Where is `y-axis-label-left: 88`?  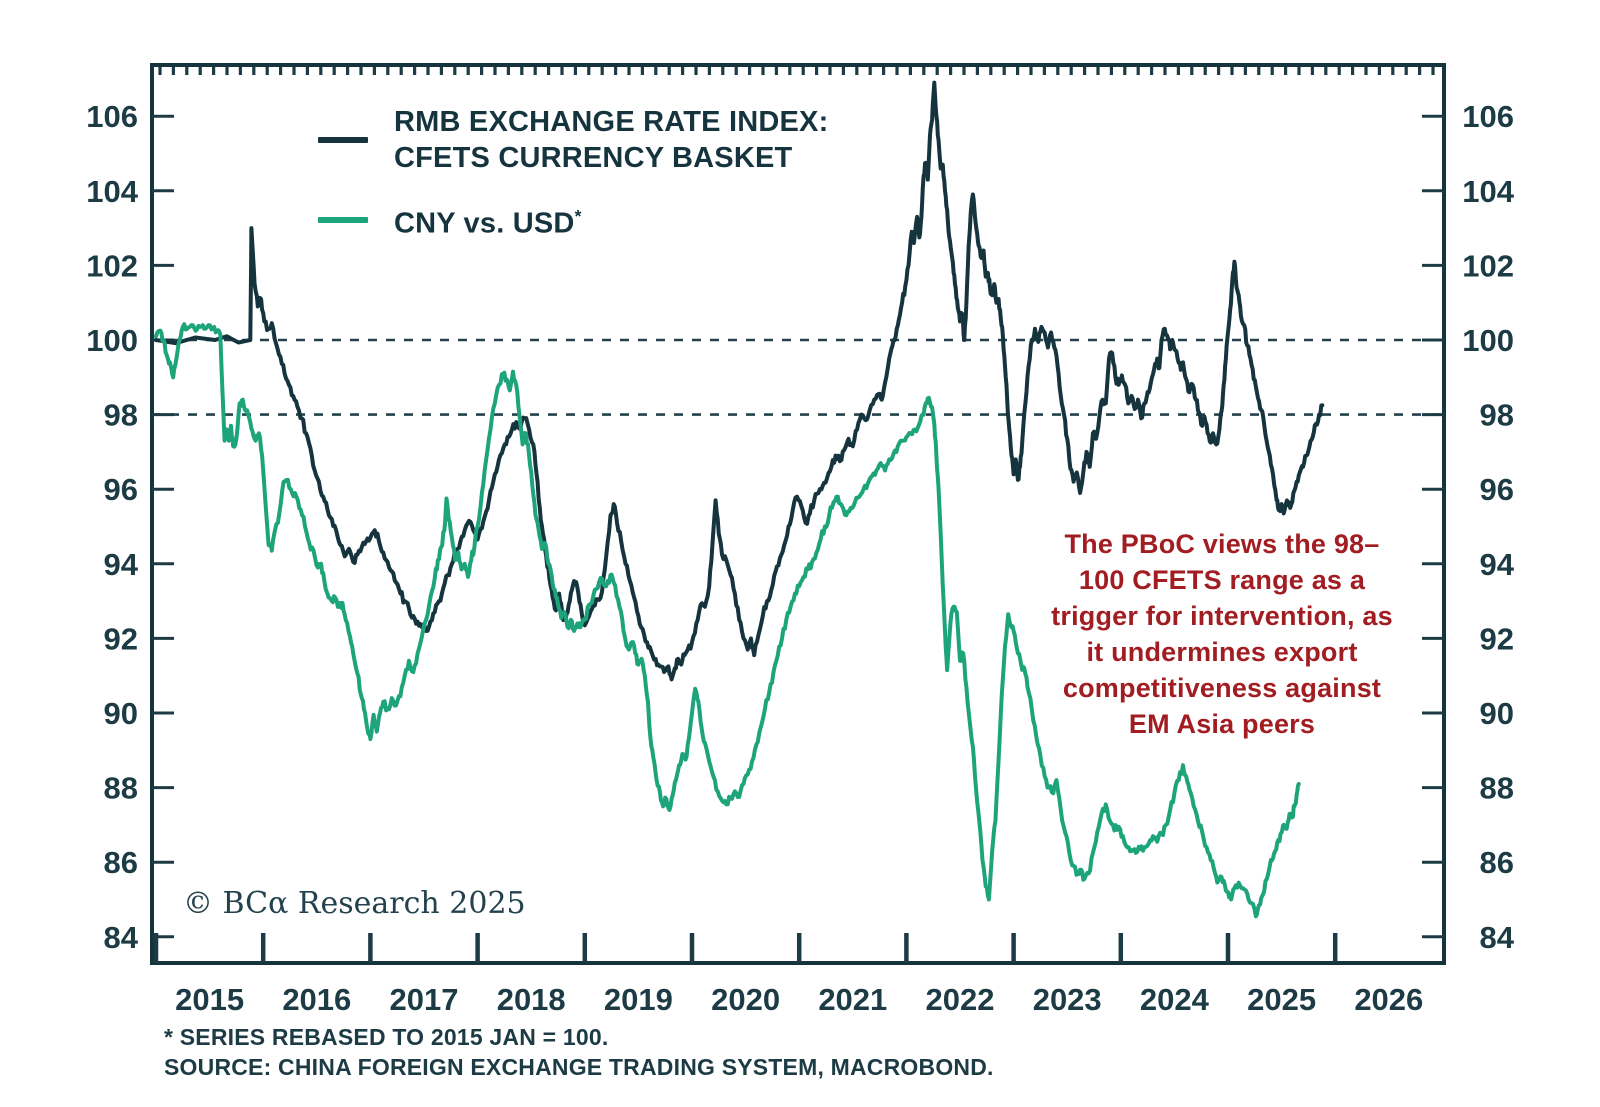
y-axis-label-left: 88 is located at coordinates (121, 788).